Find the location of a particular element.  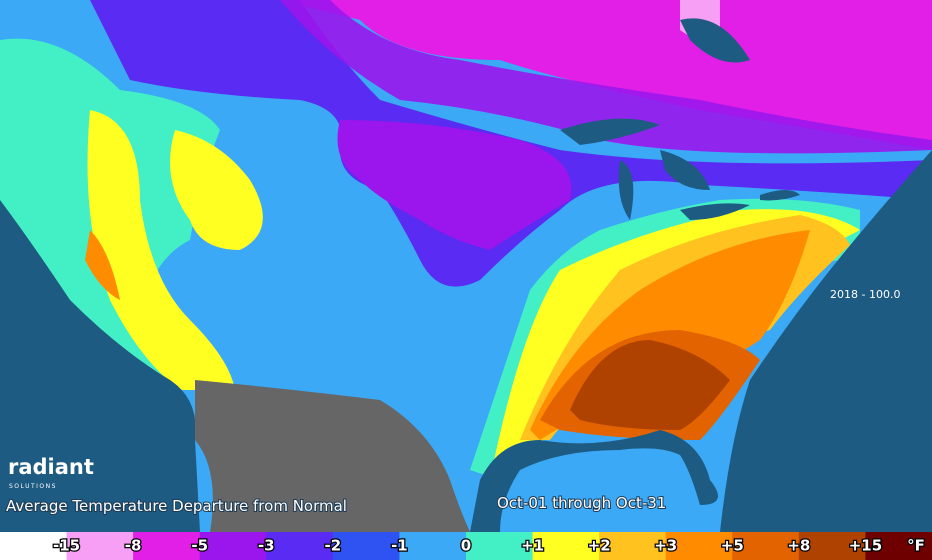

lakes is located at coordinates (680, 119).